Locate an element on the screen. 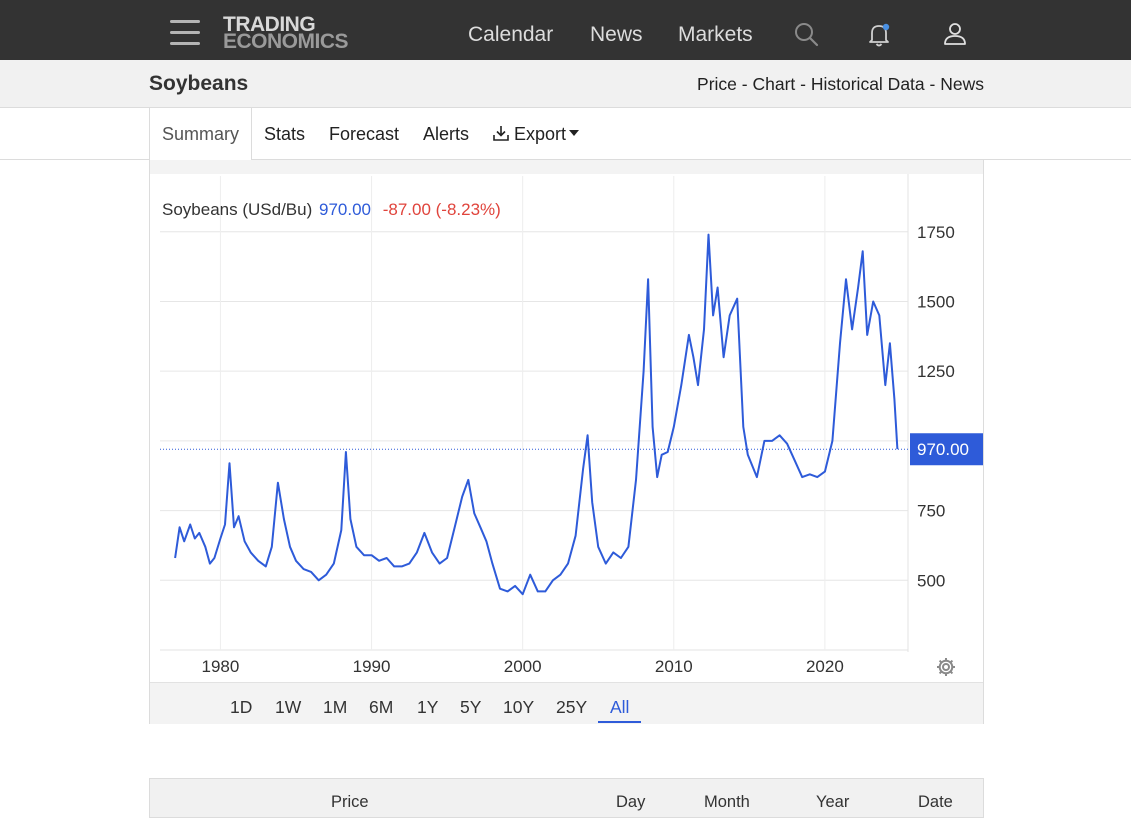 The image size is (1131, 818). range-6m: 6M is located at coordinates (381, 707).